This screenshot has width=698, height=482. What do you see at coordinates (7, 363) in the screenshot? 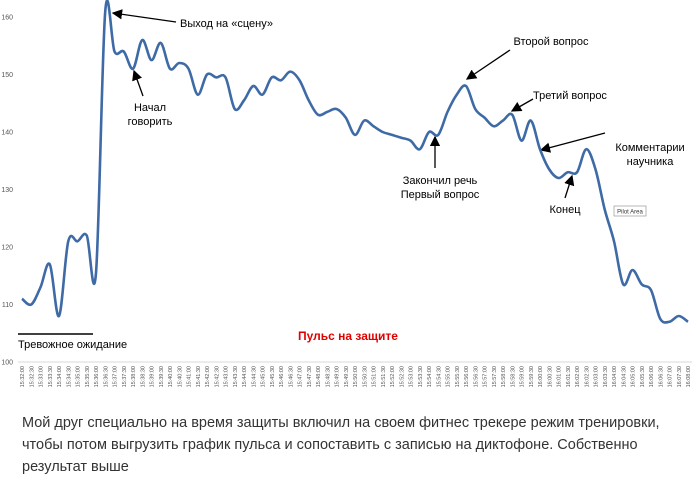
I see `y-tick-label: 100` at bounding box center [7, 363].